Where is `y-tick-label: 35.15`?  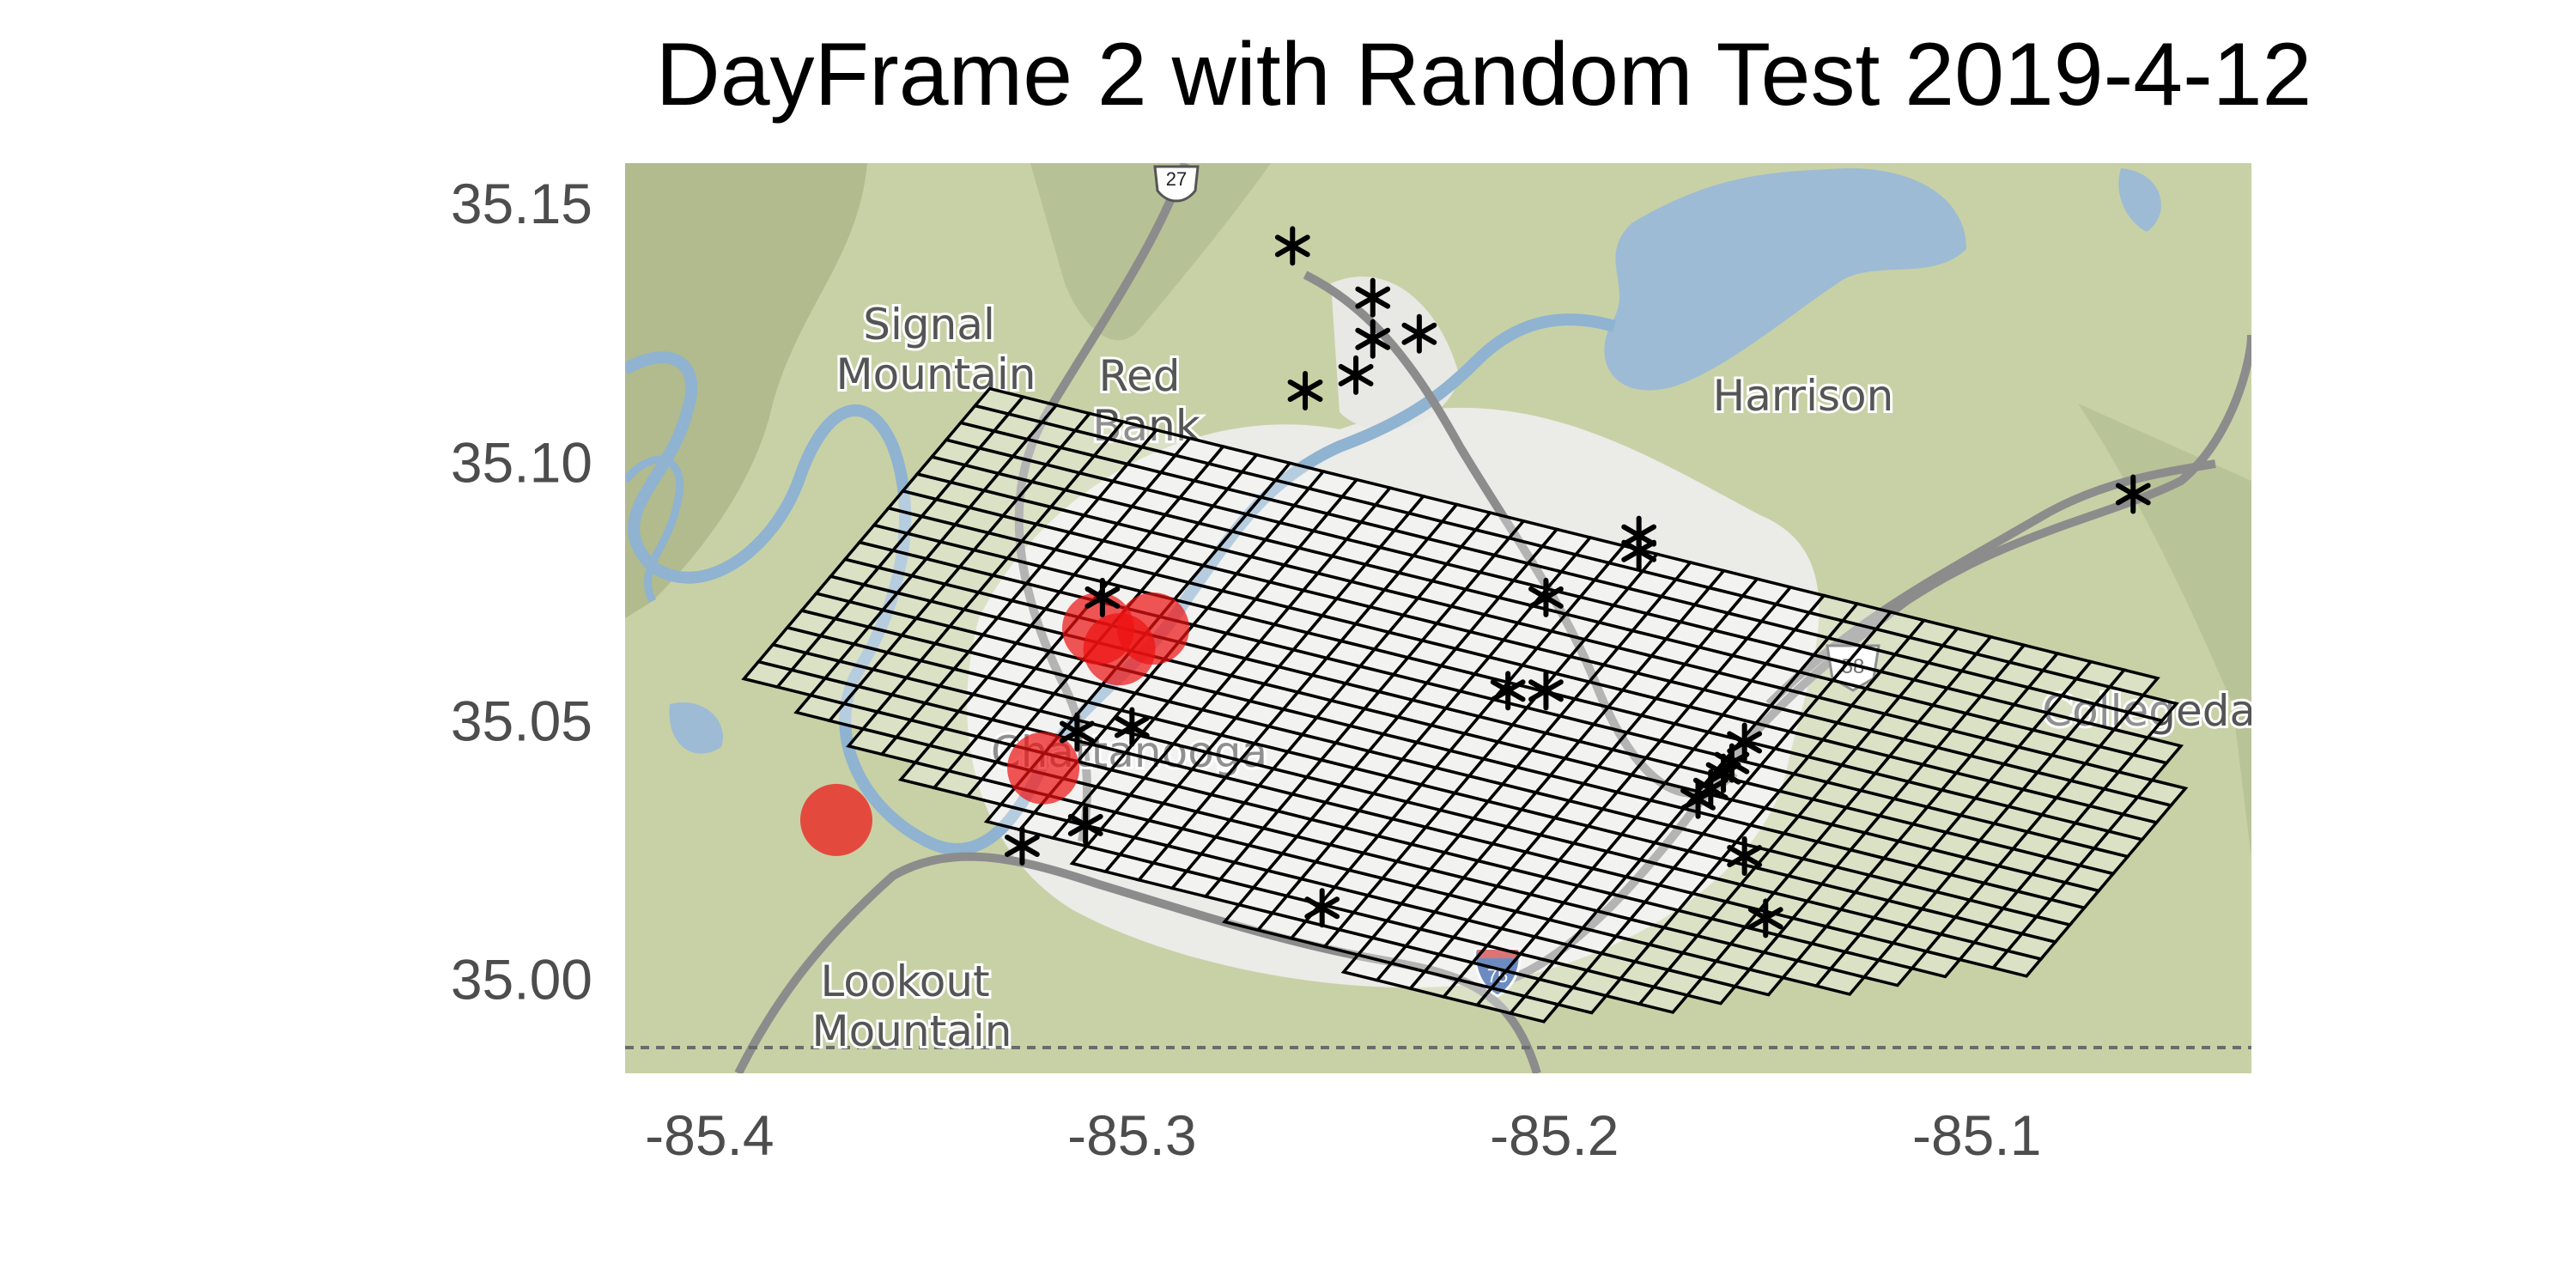 y-tick-label: 35.15 is located at coordinates (521, 203).